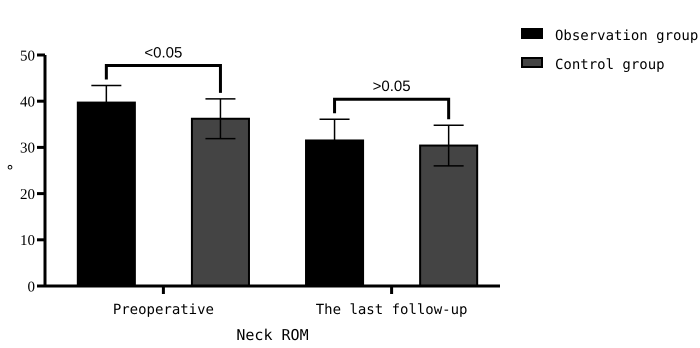  What do you see at coordinates (163, 53) in the screenshot?
I see `annotation: <0.05` at bounding box center [163, 53].